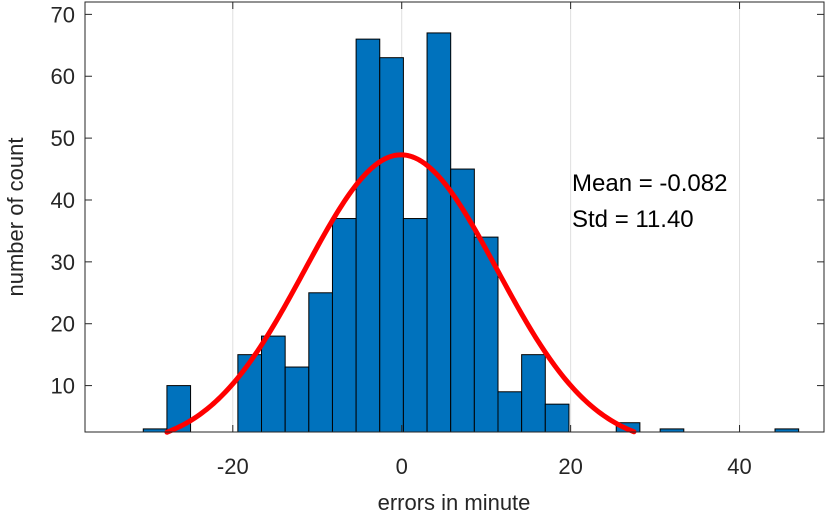  I want to click on x-tick-label: 40, so click(739, 466).